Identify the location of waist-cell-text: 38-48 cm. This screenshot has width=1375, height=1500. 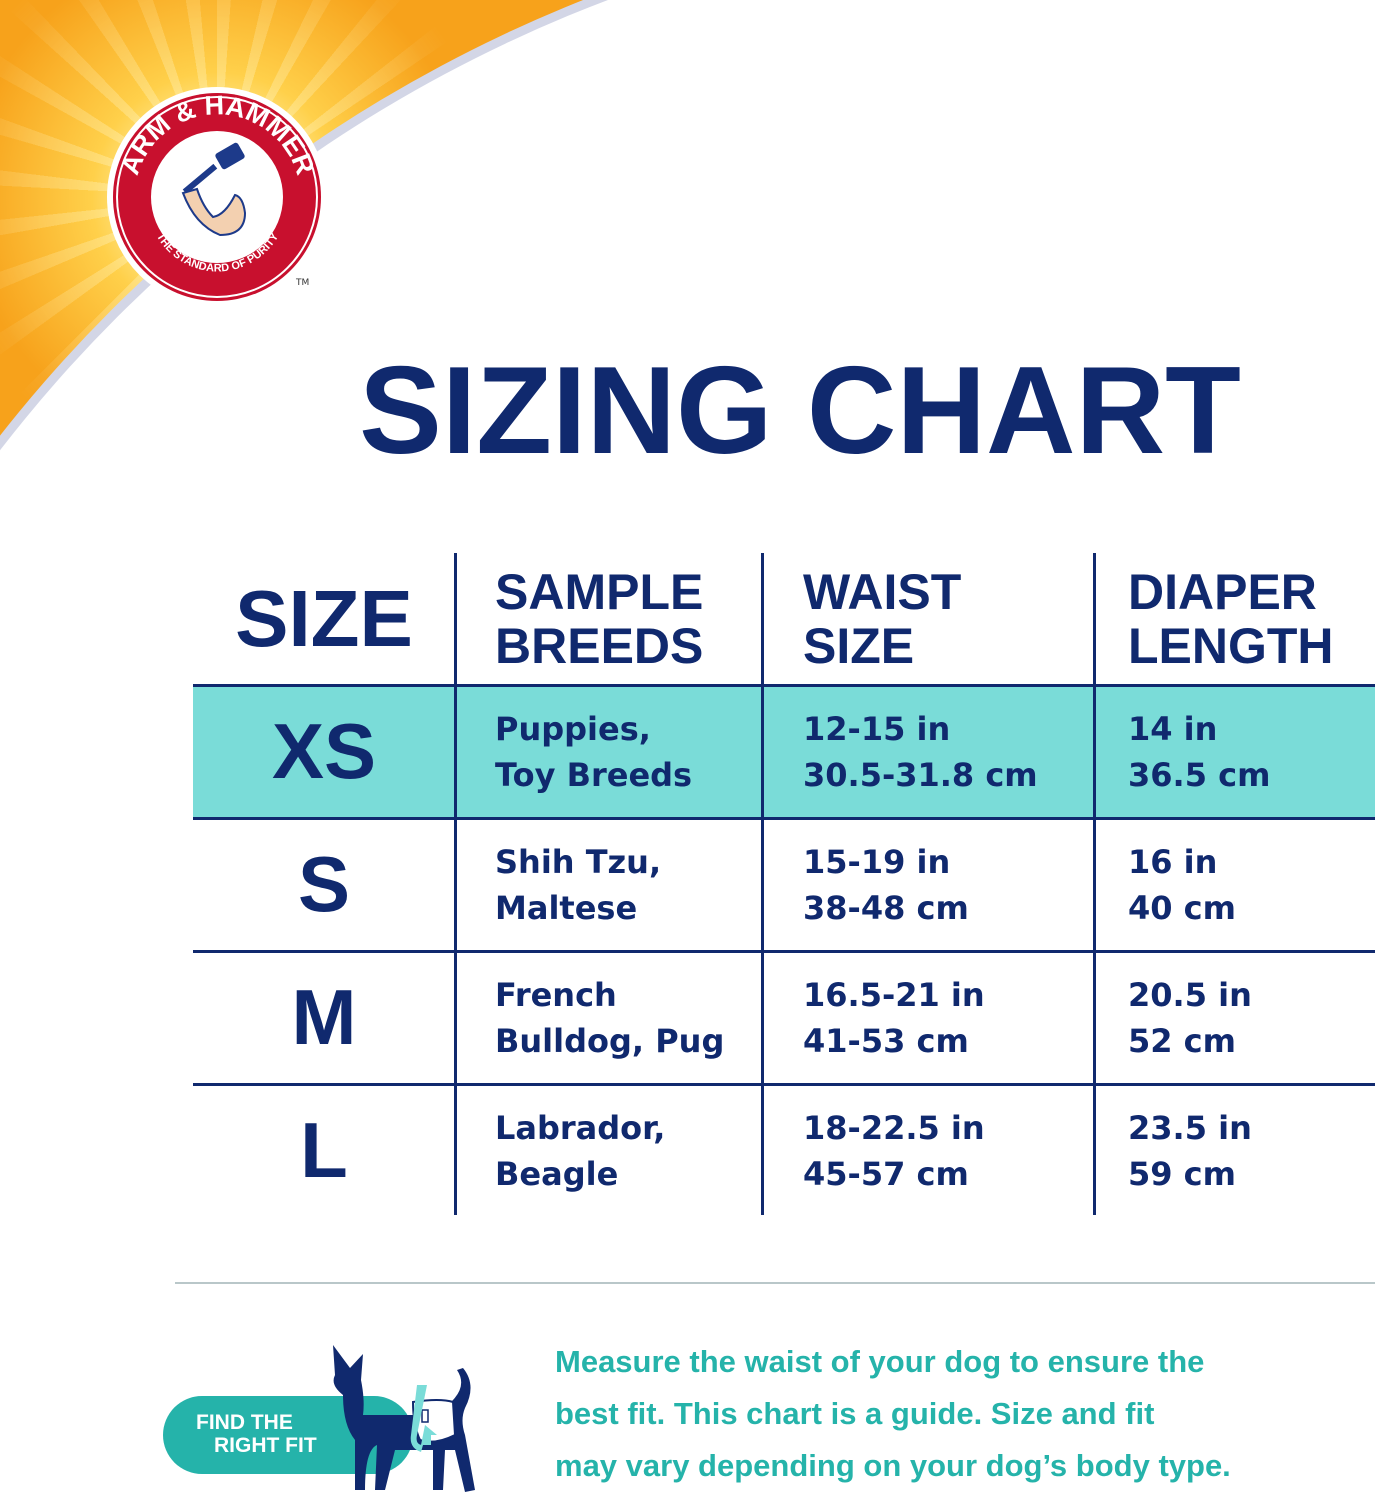
(886, 907).